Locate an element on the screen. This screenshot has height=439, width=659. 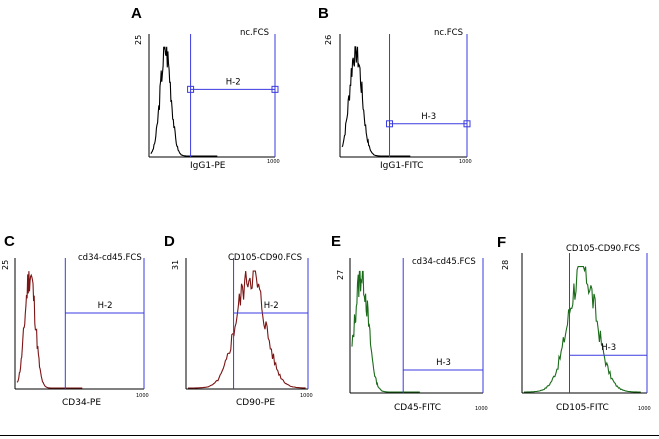
y-max-label: 26 is located at coordinates (328, 40).